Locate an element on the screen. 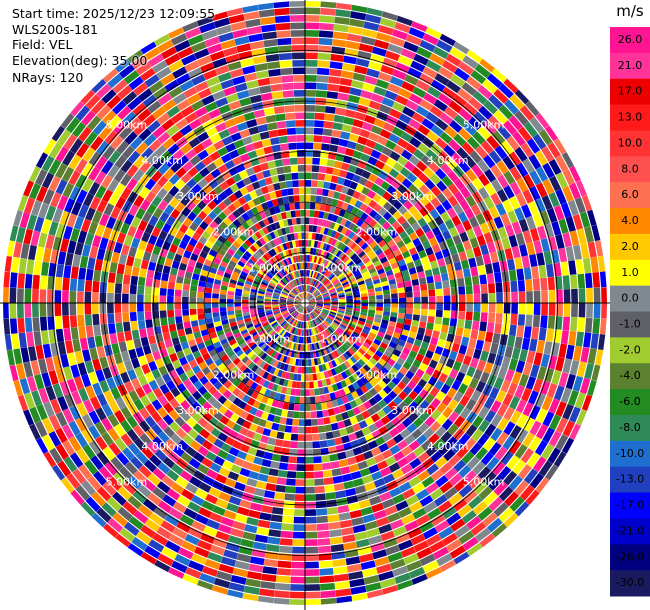  range-ring-label: 4.00km is located at coordinates (448, 446).